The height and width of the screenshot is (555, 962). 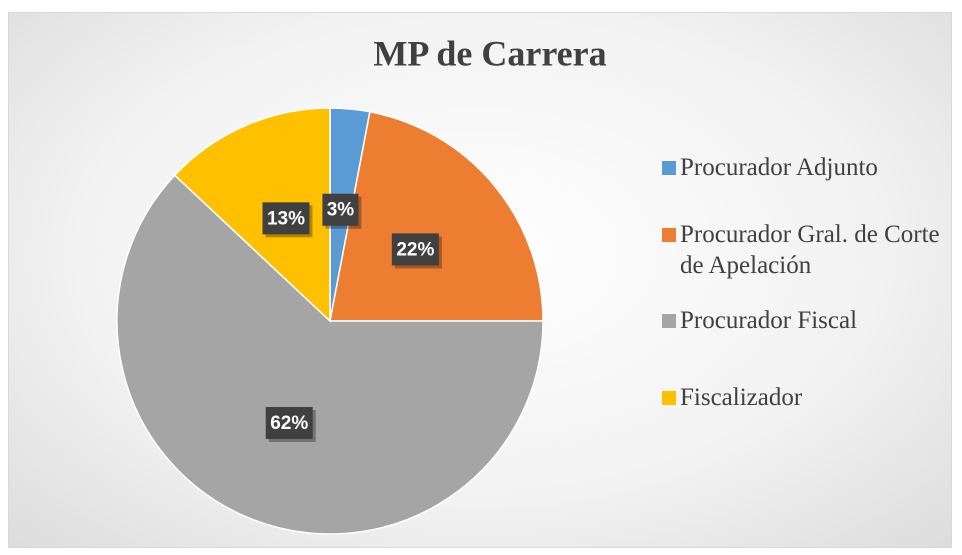 What do you see at coordinates (769, 320) in the screenshot?
I see `legend-label: Procurador Fiscal` at bounding box center [769, 320].